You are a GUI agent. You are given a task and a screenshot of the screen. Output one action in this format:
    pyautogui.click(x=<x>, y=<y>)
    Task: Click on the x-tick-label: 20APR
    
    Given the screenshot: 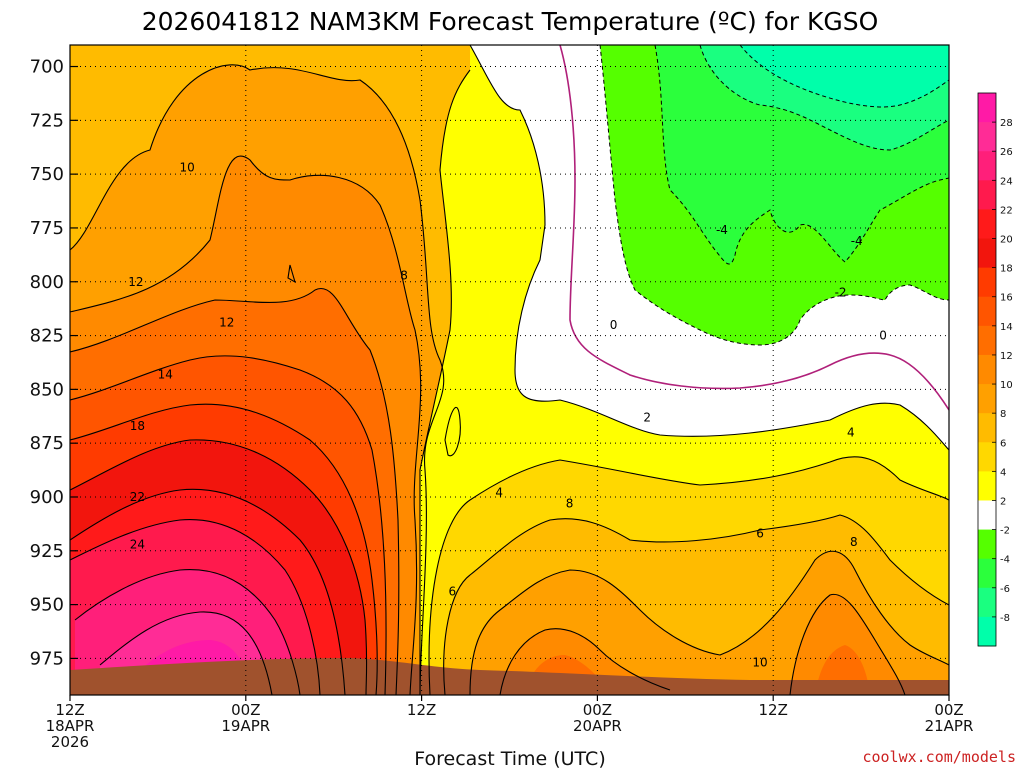 What is the action you would take?
    pyautogui.click(x=597, y=726)
    